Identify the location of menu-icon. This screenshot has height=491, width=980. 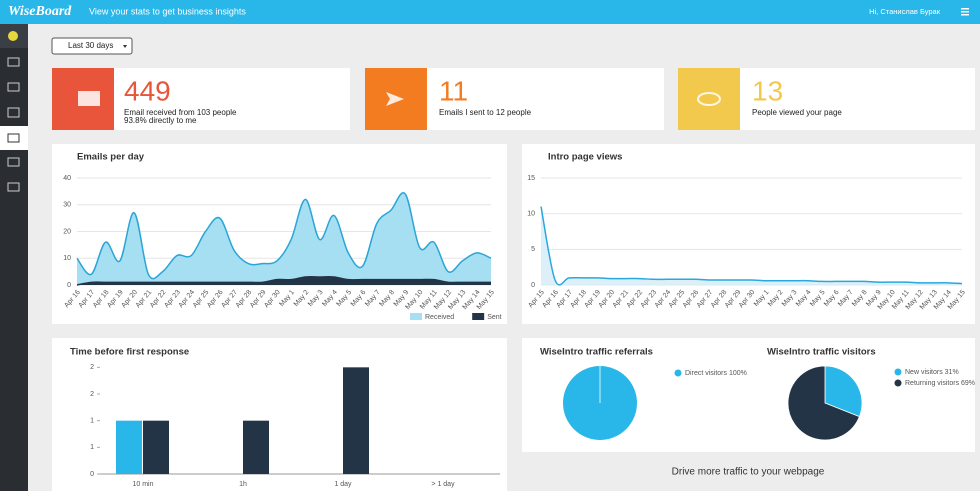
(965, 12).